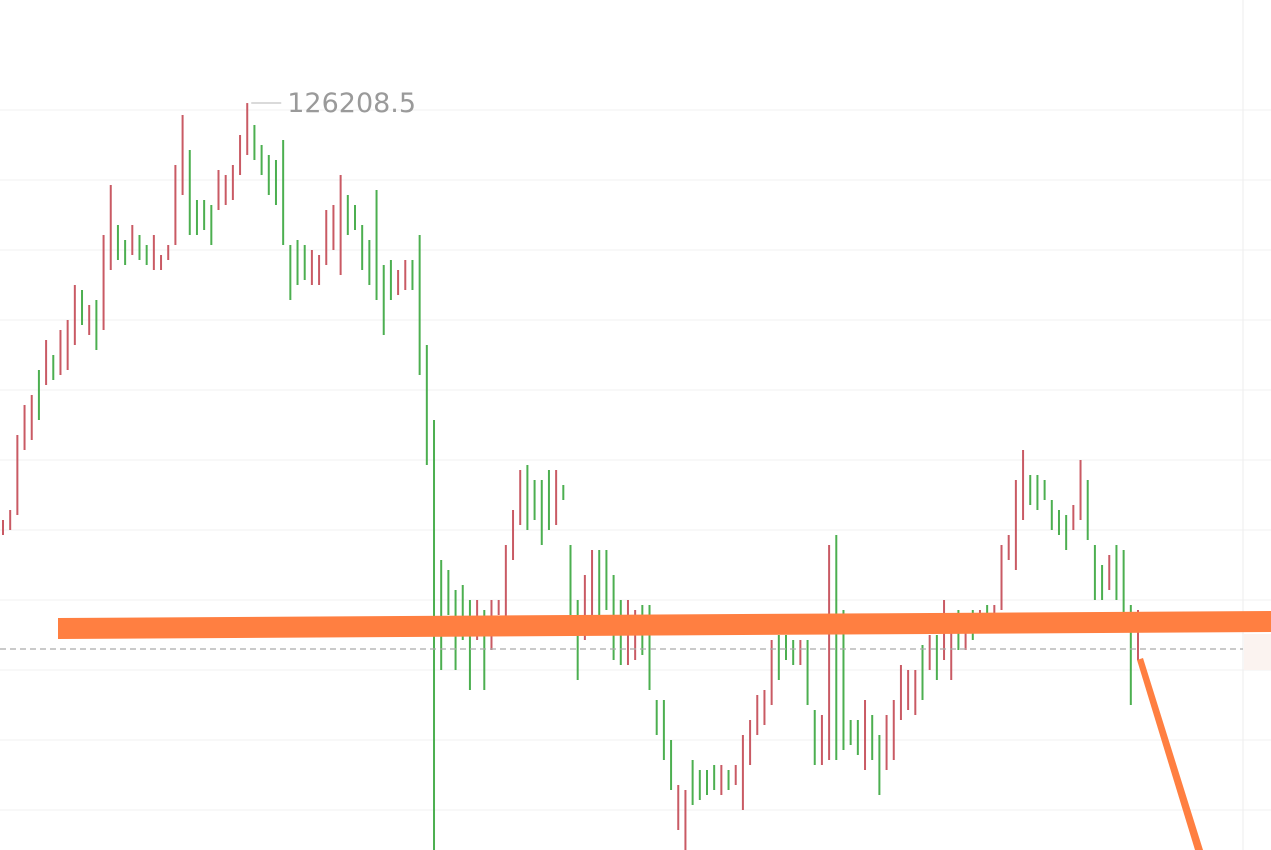 The width and height of the screenshot is (1271, 850). Describe the element at coordinates (1257, 652) in the screenshot. I see `price-axis-marker` at that location.